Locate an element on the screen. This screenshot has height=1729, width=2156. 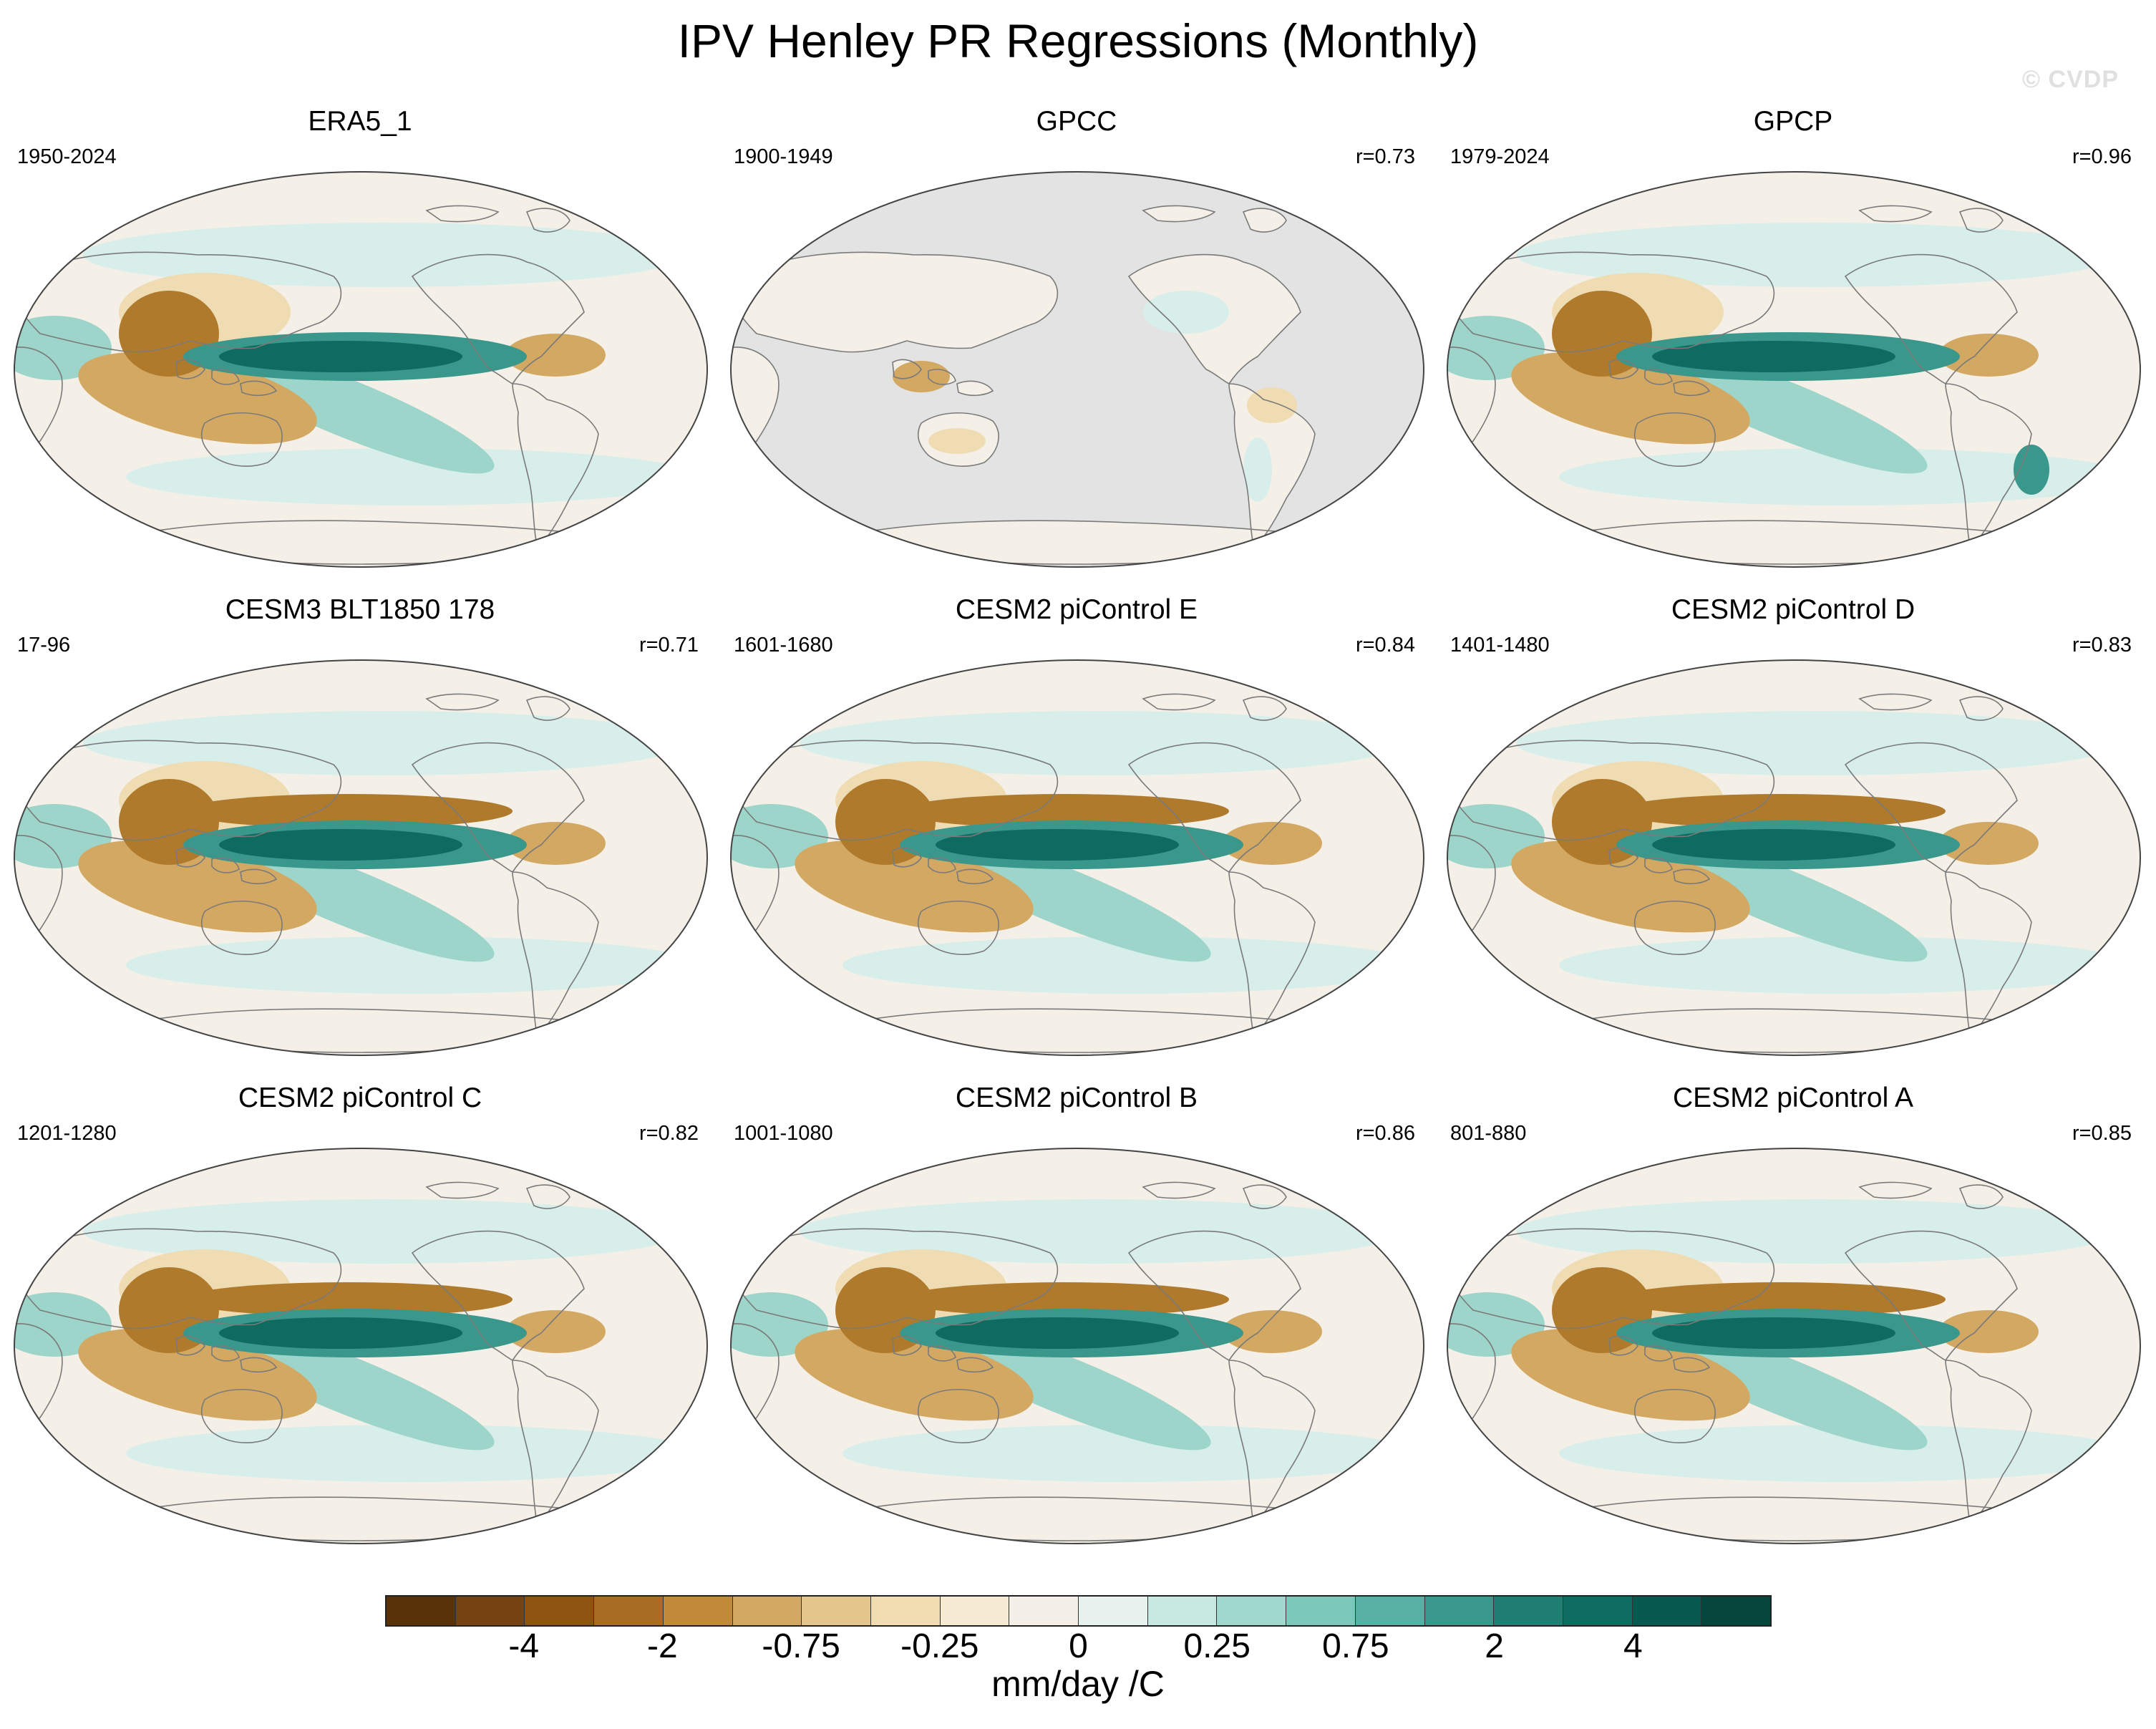
cvdp-watermark: © CVDP is located at coordinates (2070, 79).